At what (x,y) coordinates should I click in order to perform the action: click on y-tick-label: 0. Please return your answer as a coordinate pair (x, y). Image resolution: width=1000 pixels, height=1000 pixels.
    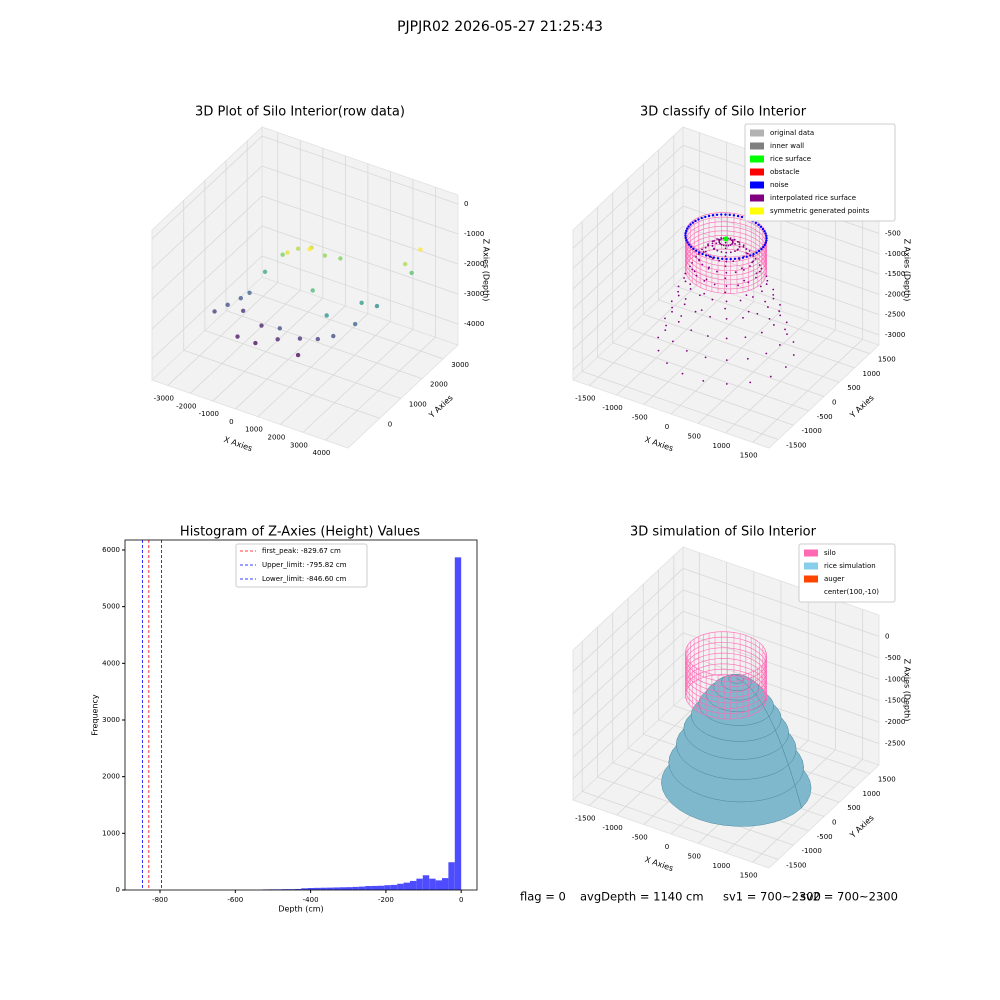
    Looking at the image, I should click on (118, 890).